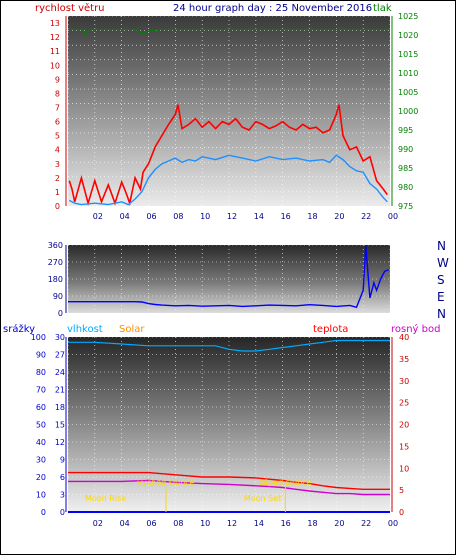  I want to click on temperature-tick-label: 20, so click(404, 425).